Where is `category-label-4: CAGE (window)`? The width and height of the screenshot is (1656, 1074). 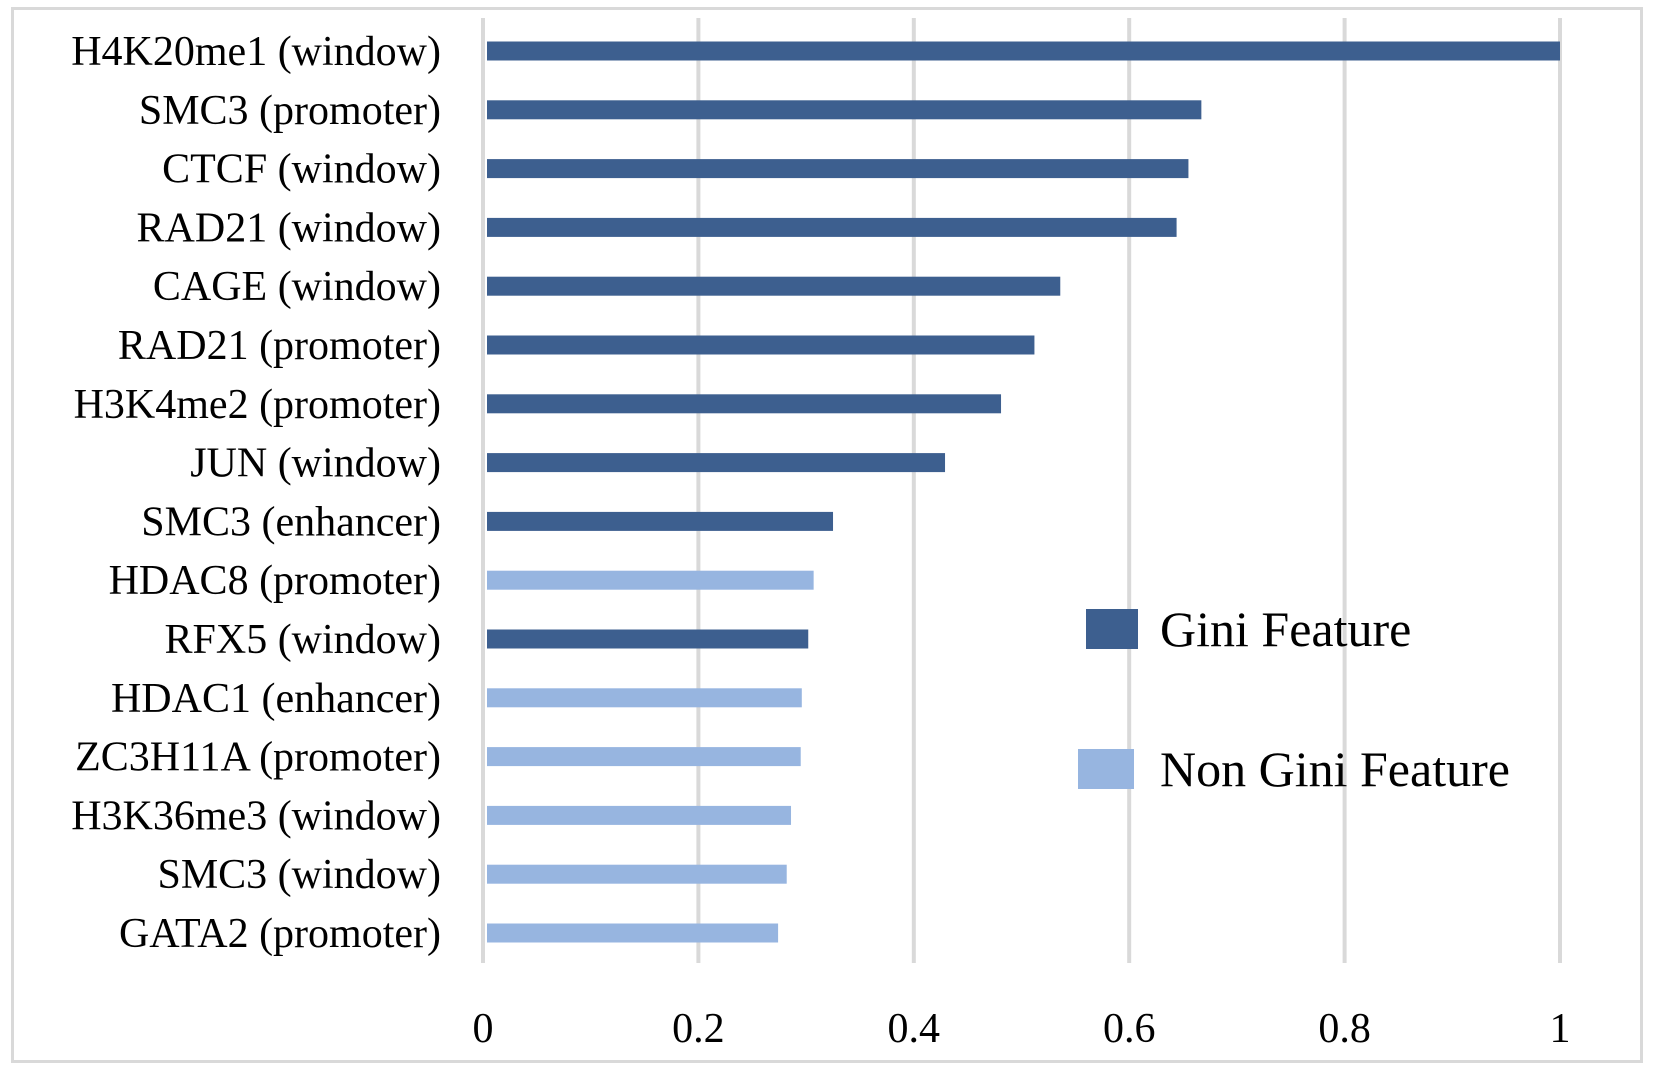
category-label-4: CAGE (window) is located at coordinates (297, 287).